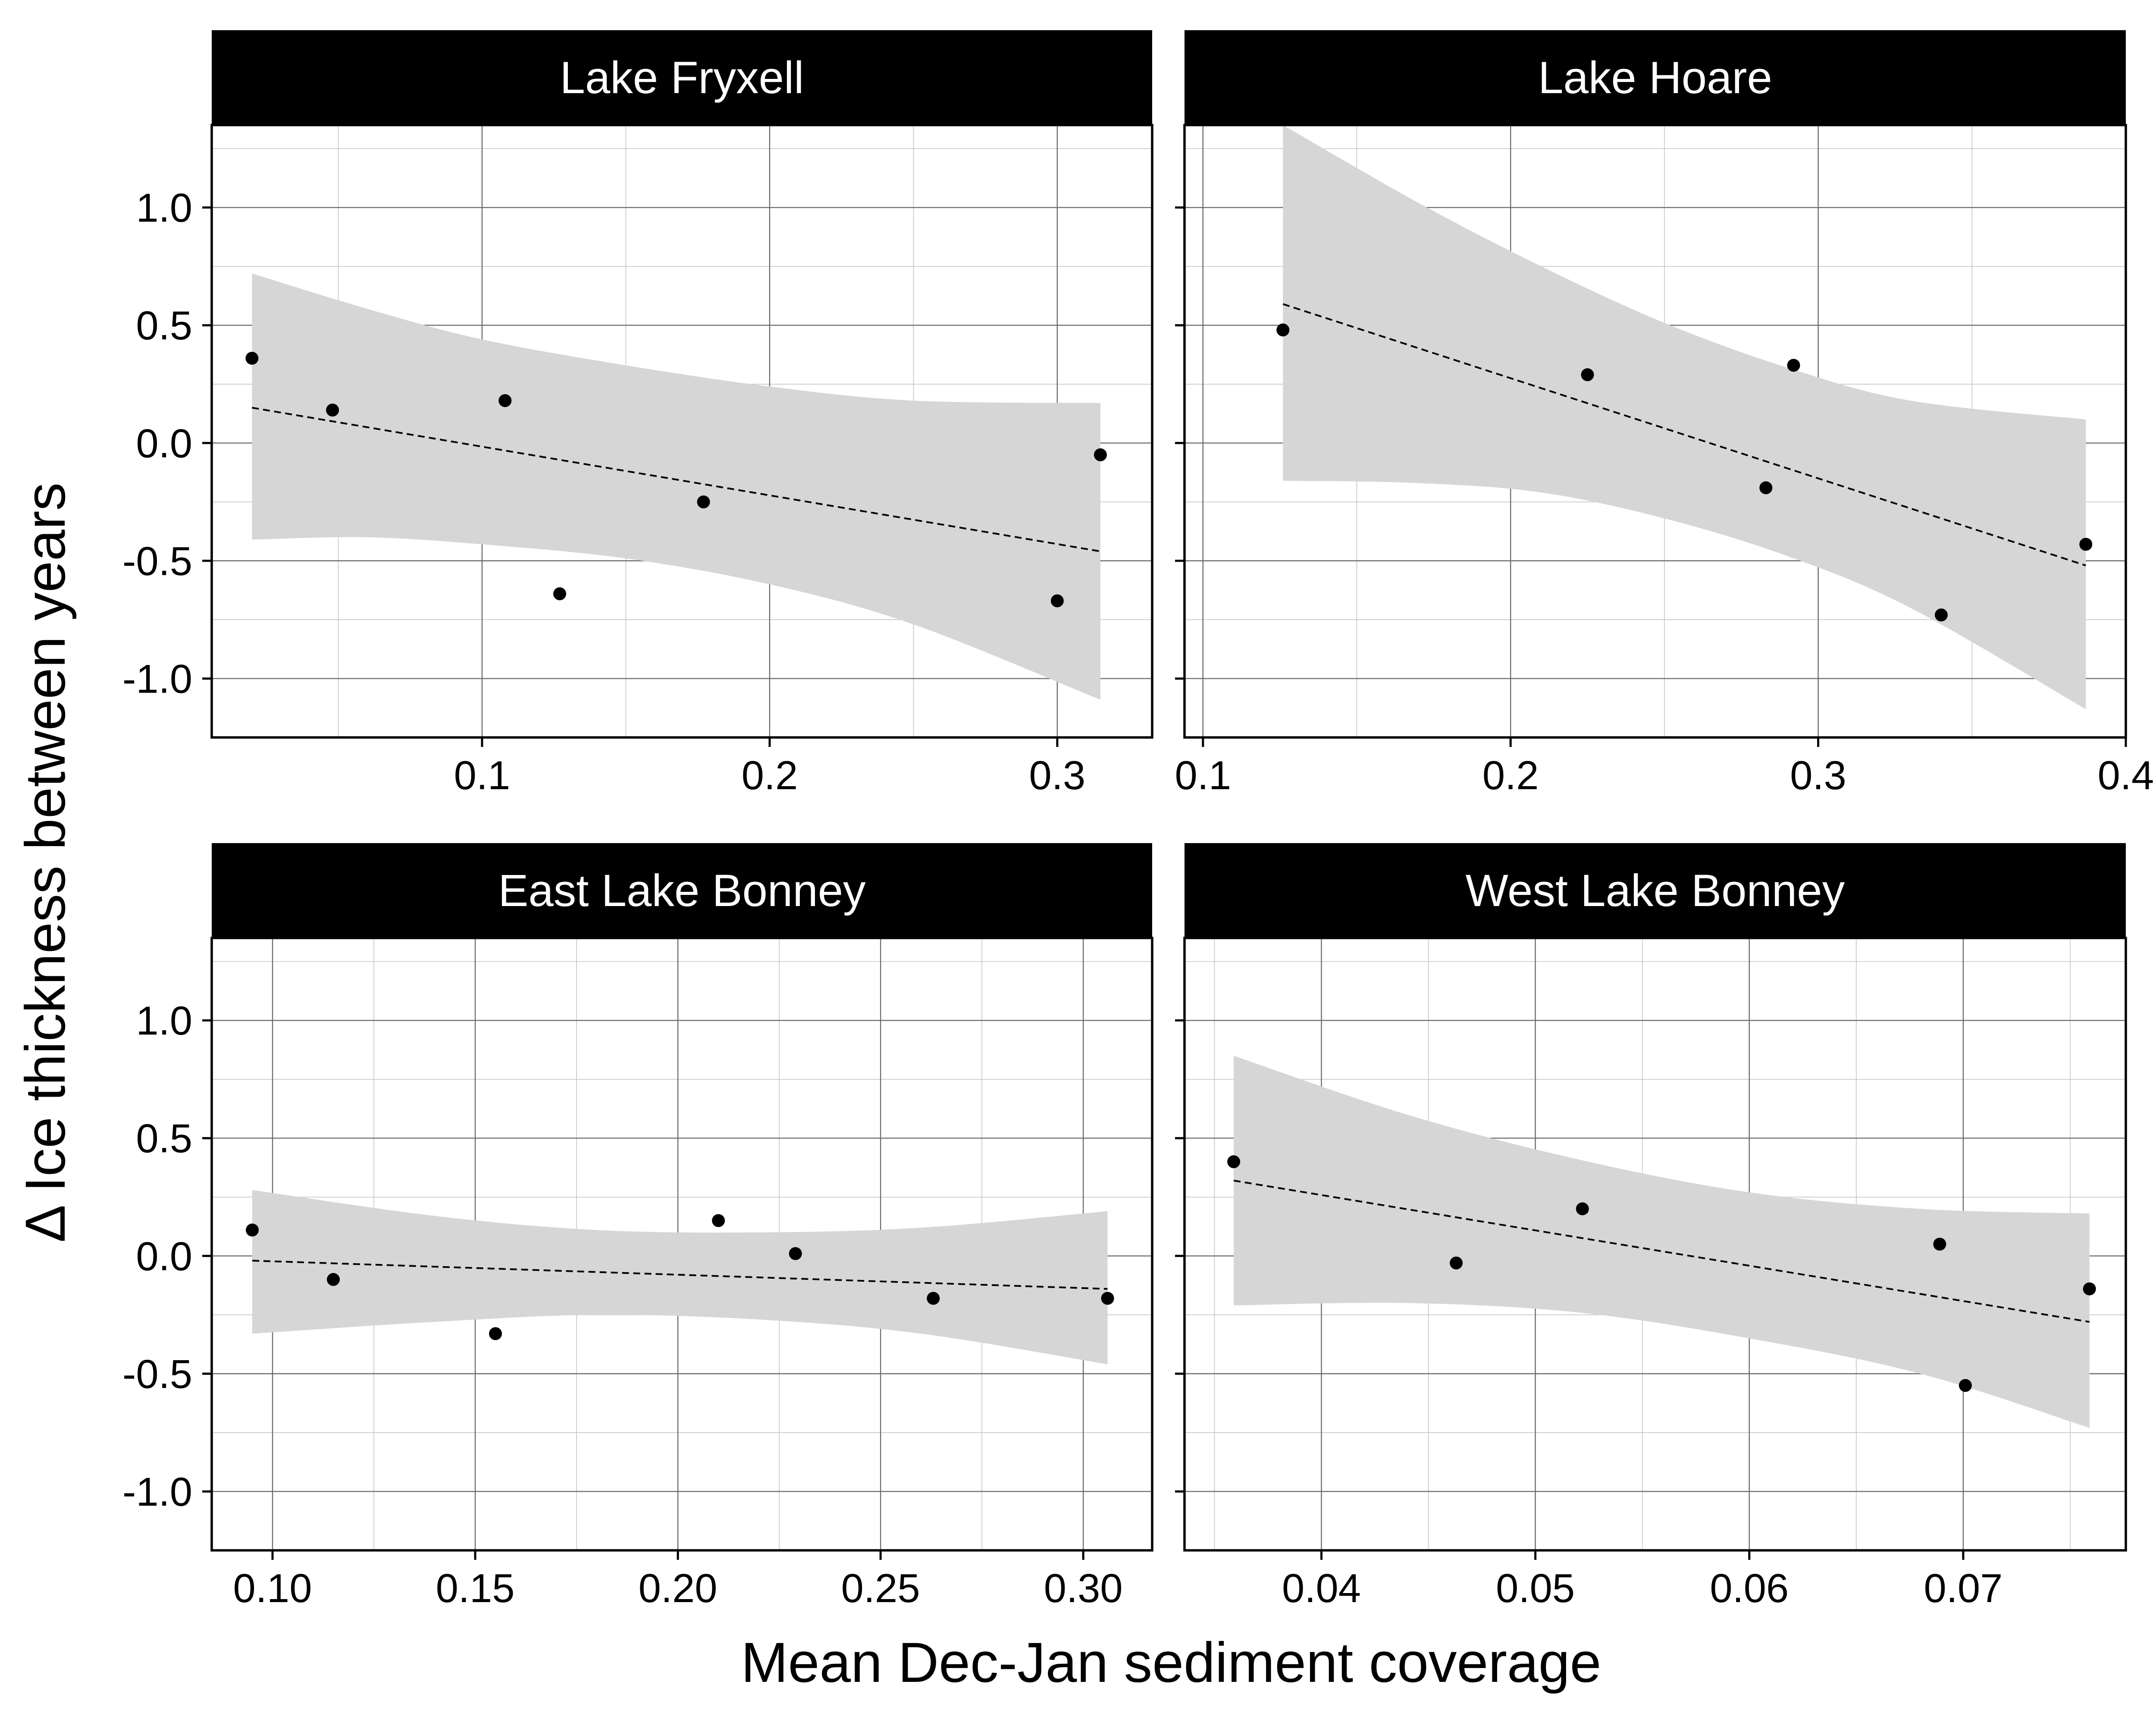  I want to click on panel-title: Lake Hoare, so click(1655, 78).